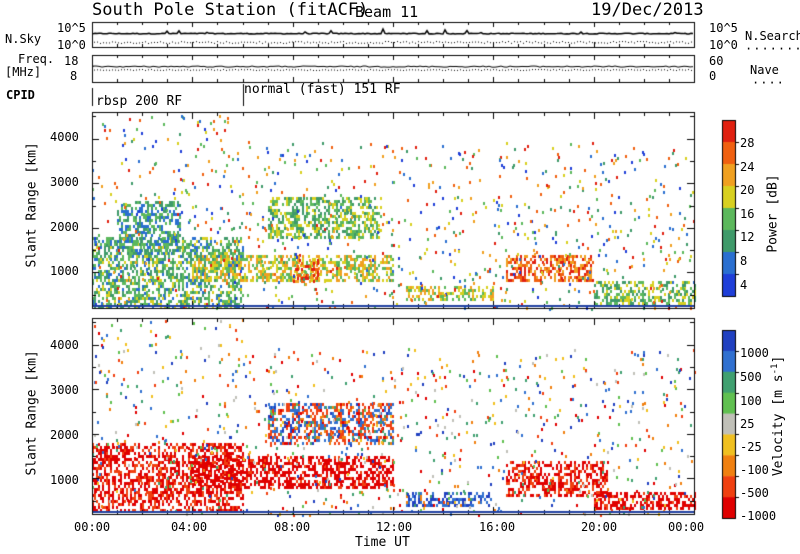  Describe the element at coordinates (772, 36) in the screenshot. I see `nsearch-label: N.Search` at that location.